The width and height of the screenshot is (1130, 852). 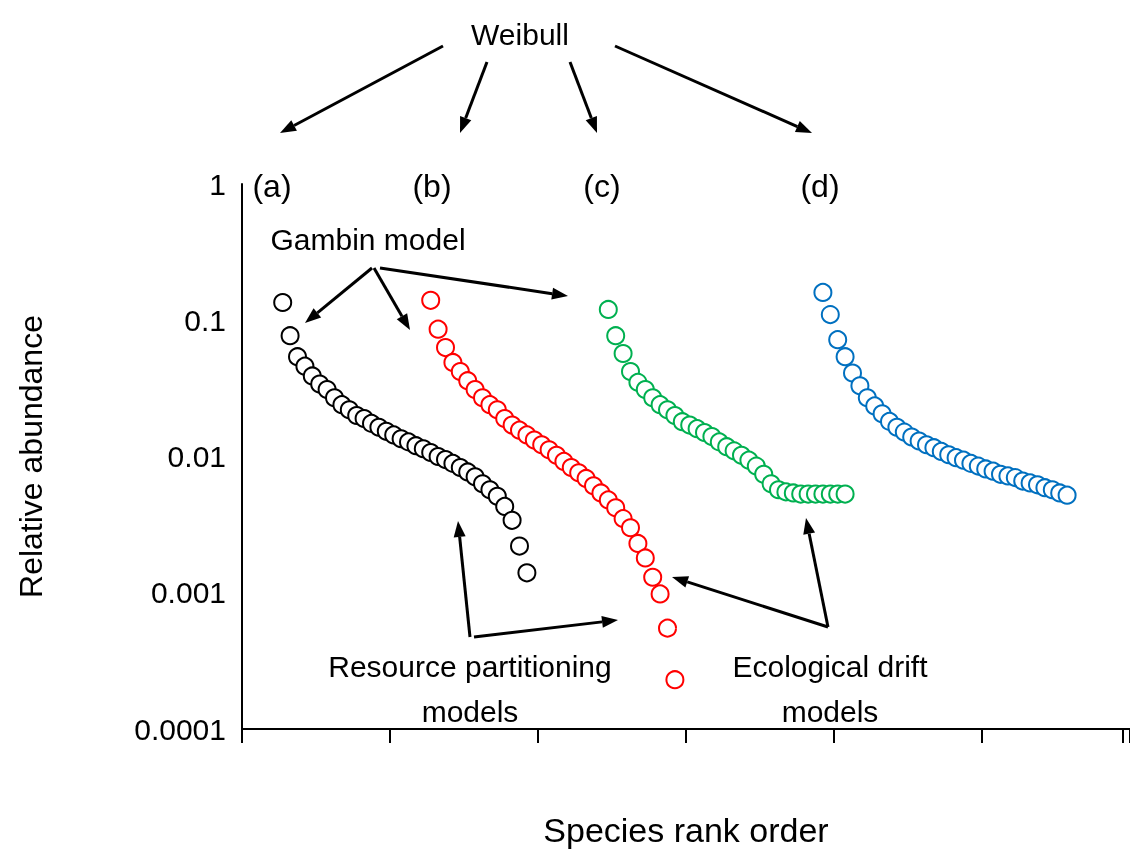 What do you see at coordinates (432, 186) in the screenshot?
I see `annotation: (b)` at bounding box center [432, 186].